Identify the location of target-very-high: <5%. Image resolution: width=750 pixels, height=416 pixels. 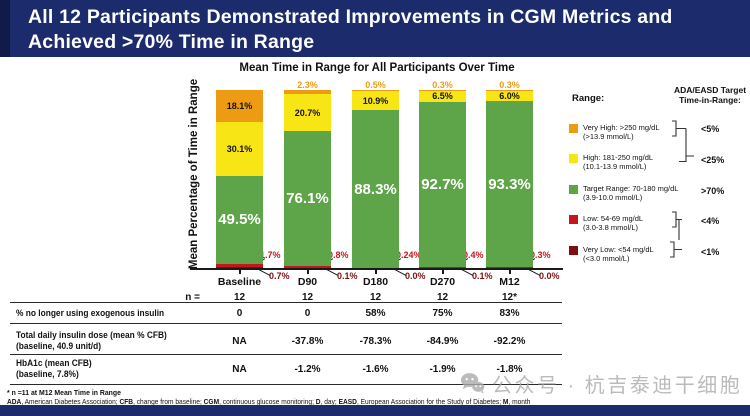
(710, 129).